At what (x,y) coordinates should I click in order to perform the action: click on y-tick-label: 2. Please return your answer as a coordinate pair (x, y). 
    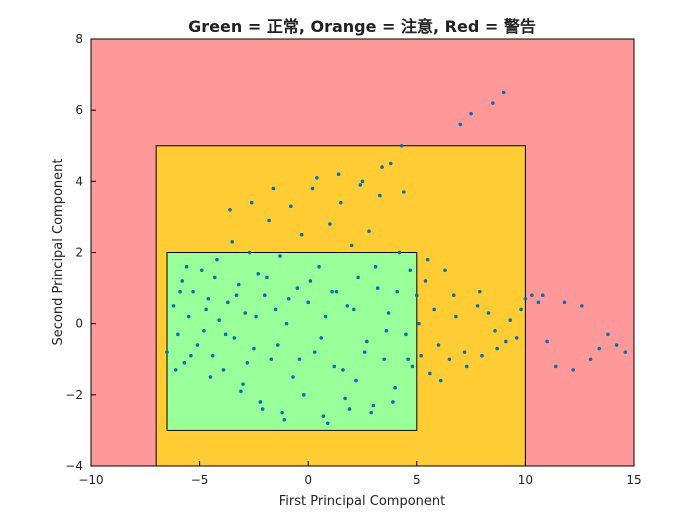
    Looking at the image, I should click on (79, 253).